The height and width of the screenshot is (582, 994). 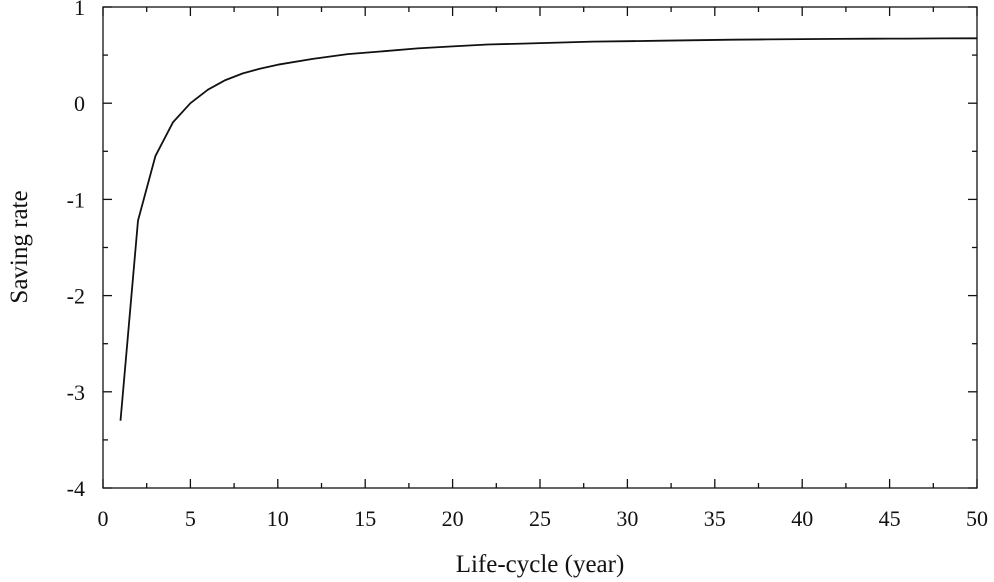 I want to click on y-tick-labels: -4 -3 -2 -1 0 1, so click(x=76, y=250).